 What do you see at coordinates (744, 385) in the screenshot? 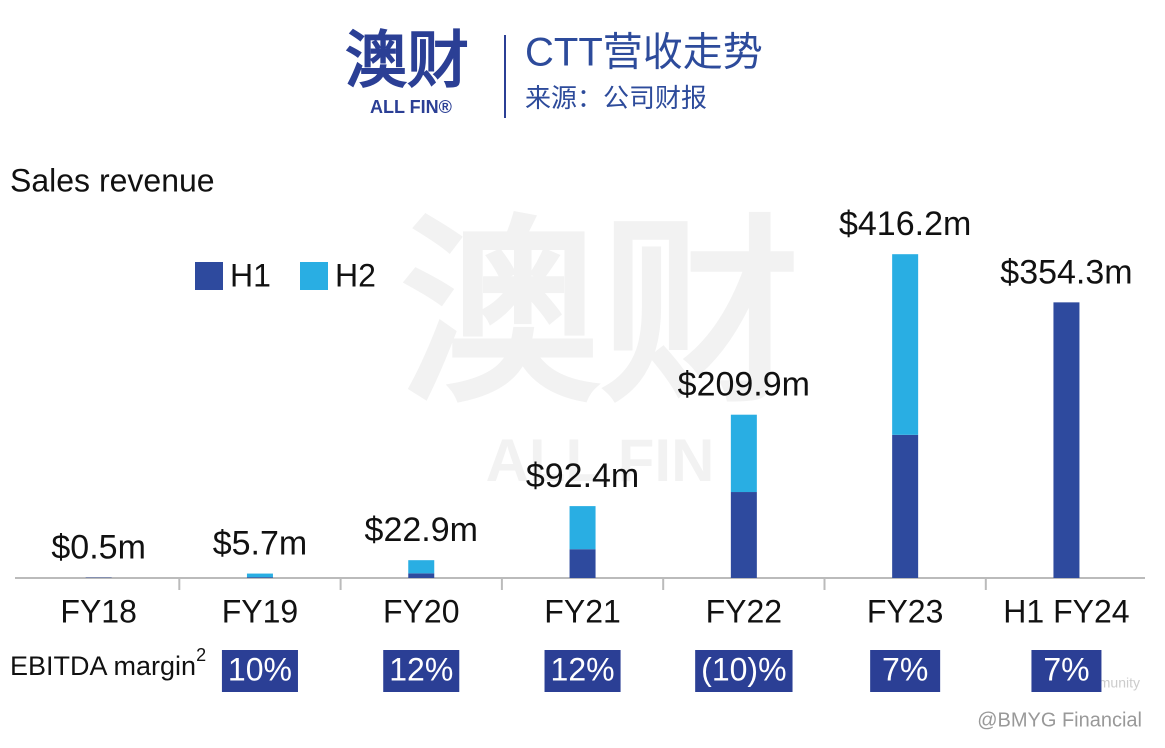
I see `total-label: $209.9m` at bounding box center [744, 385].